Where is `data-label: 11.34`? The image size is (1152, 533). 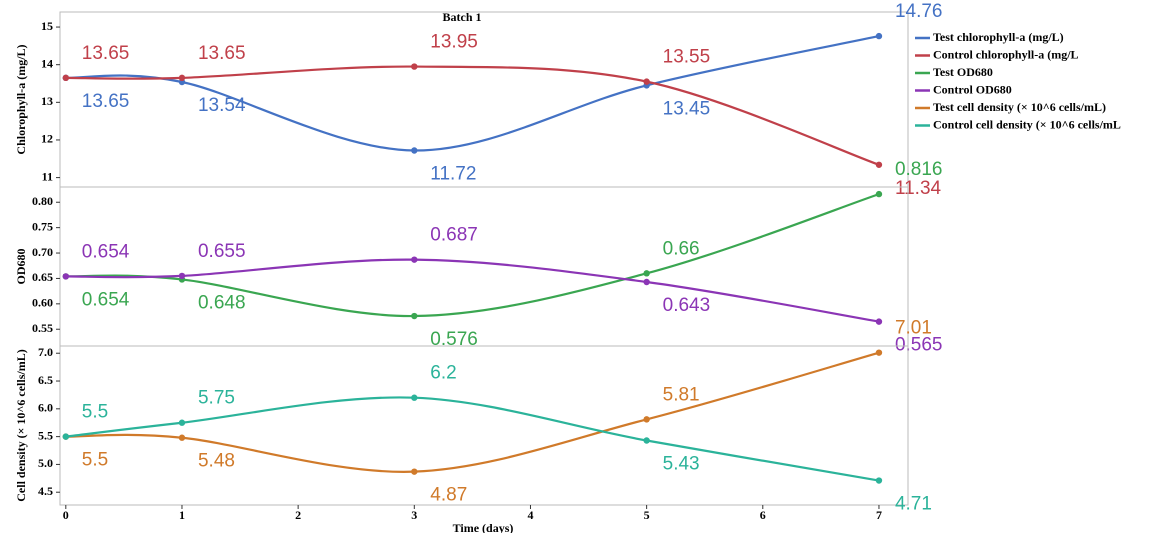
data-label: 11.34 is located at coordinates (918, 188).